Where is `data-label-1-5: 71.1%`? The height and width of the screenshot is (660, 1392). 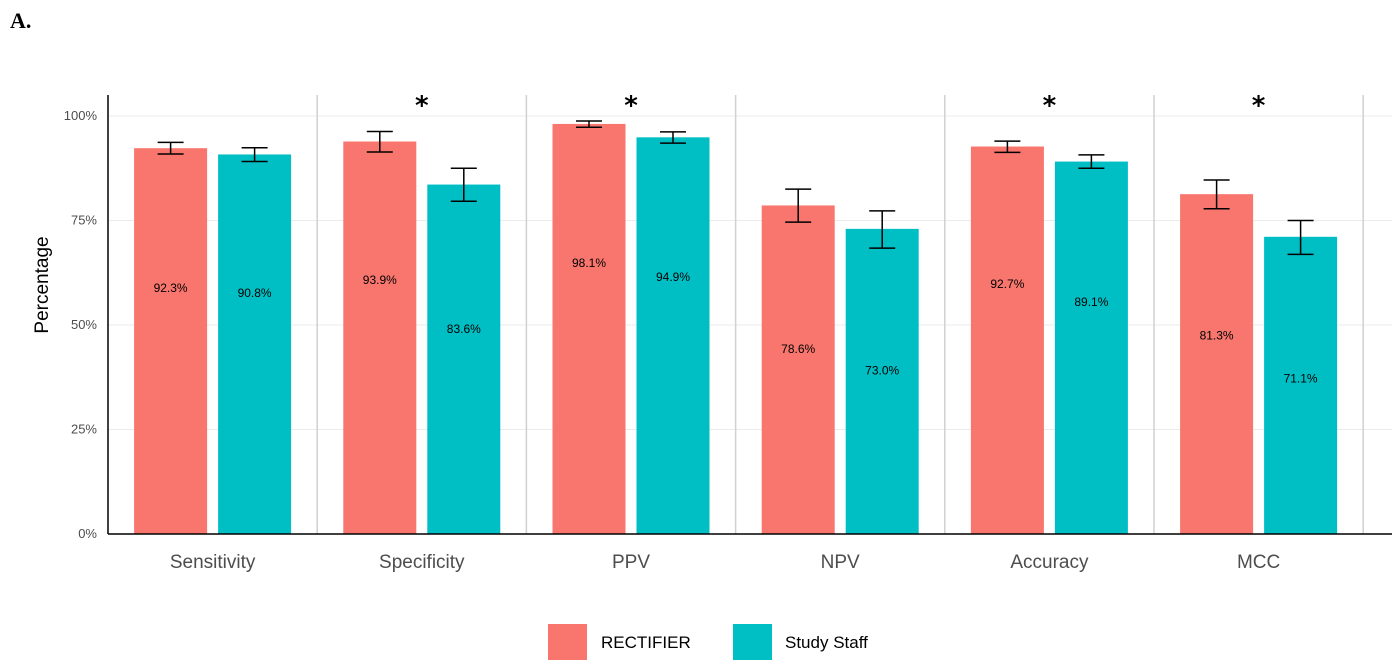 data-label-1-5: 71.1% is located at coordinates (1301, 379).